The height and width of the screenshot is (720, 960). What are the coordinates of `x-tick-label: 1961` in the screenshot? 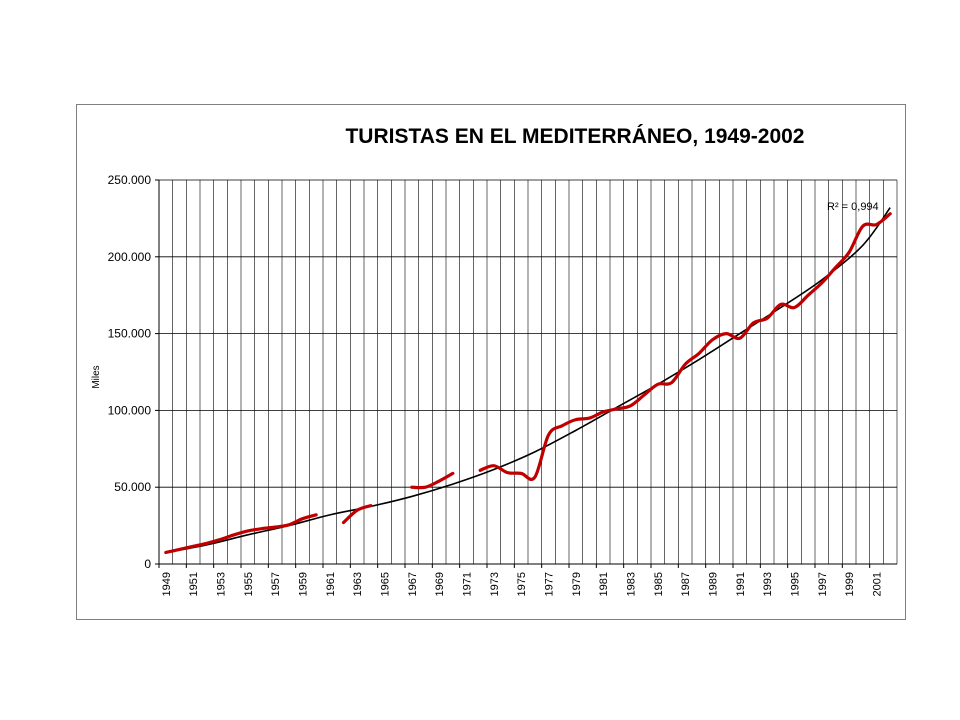 It's located at (331, 584).